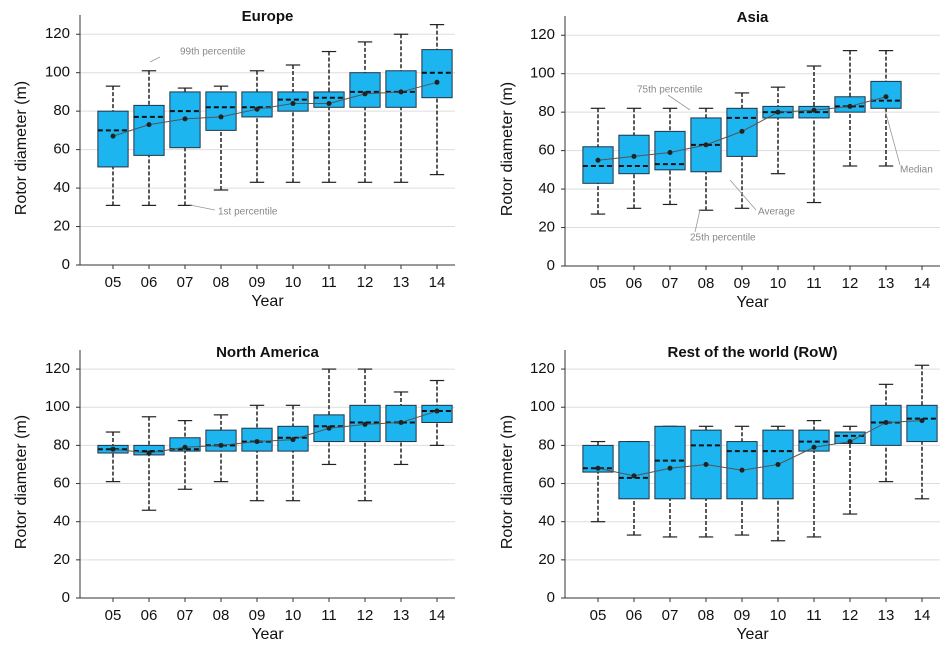  I want to click on annotation: Median, so click(916, 170).